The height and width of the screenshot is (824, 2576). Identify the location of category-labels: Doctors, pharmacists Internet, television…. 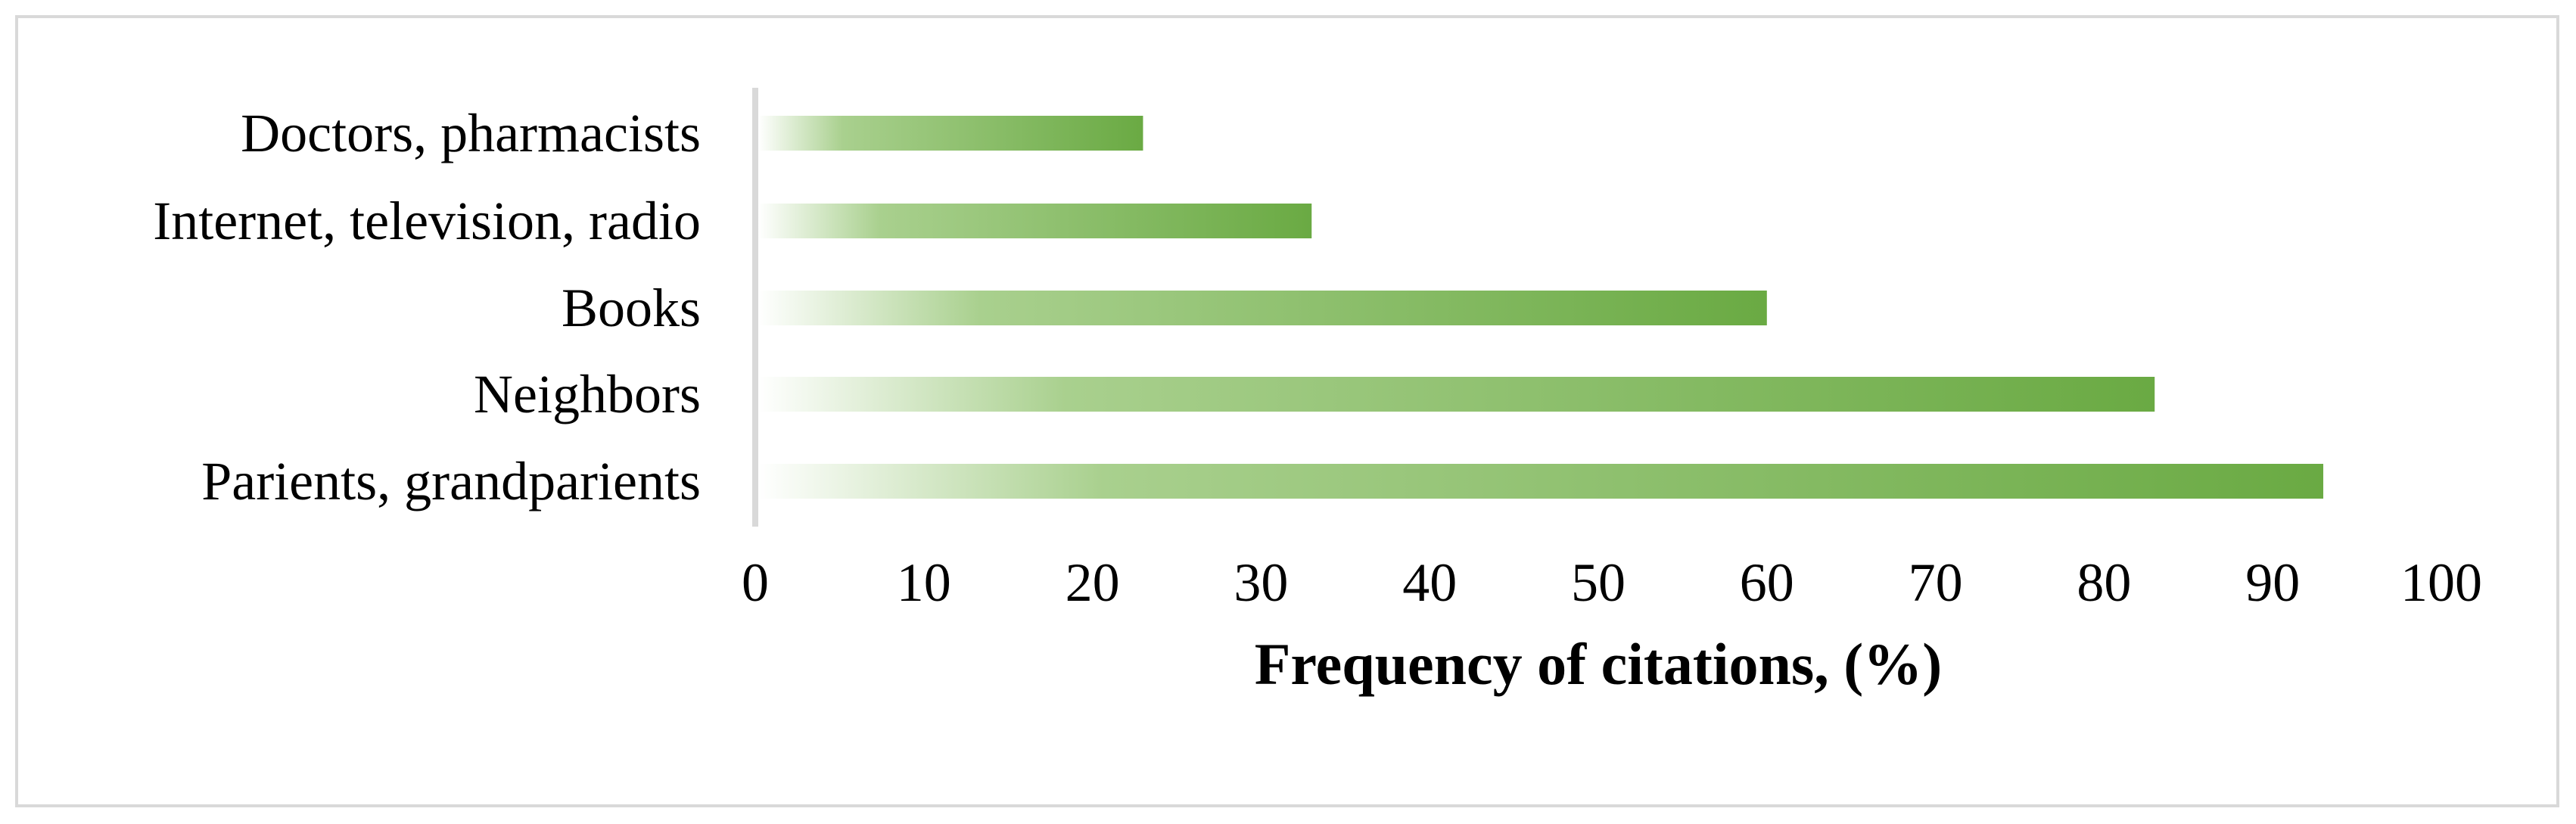
(427, 307).